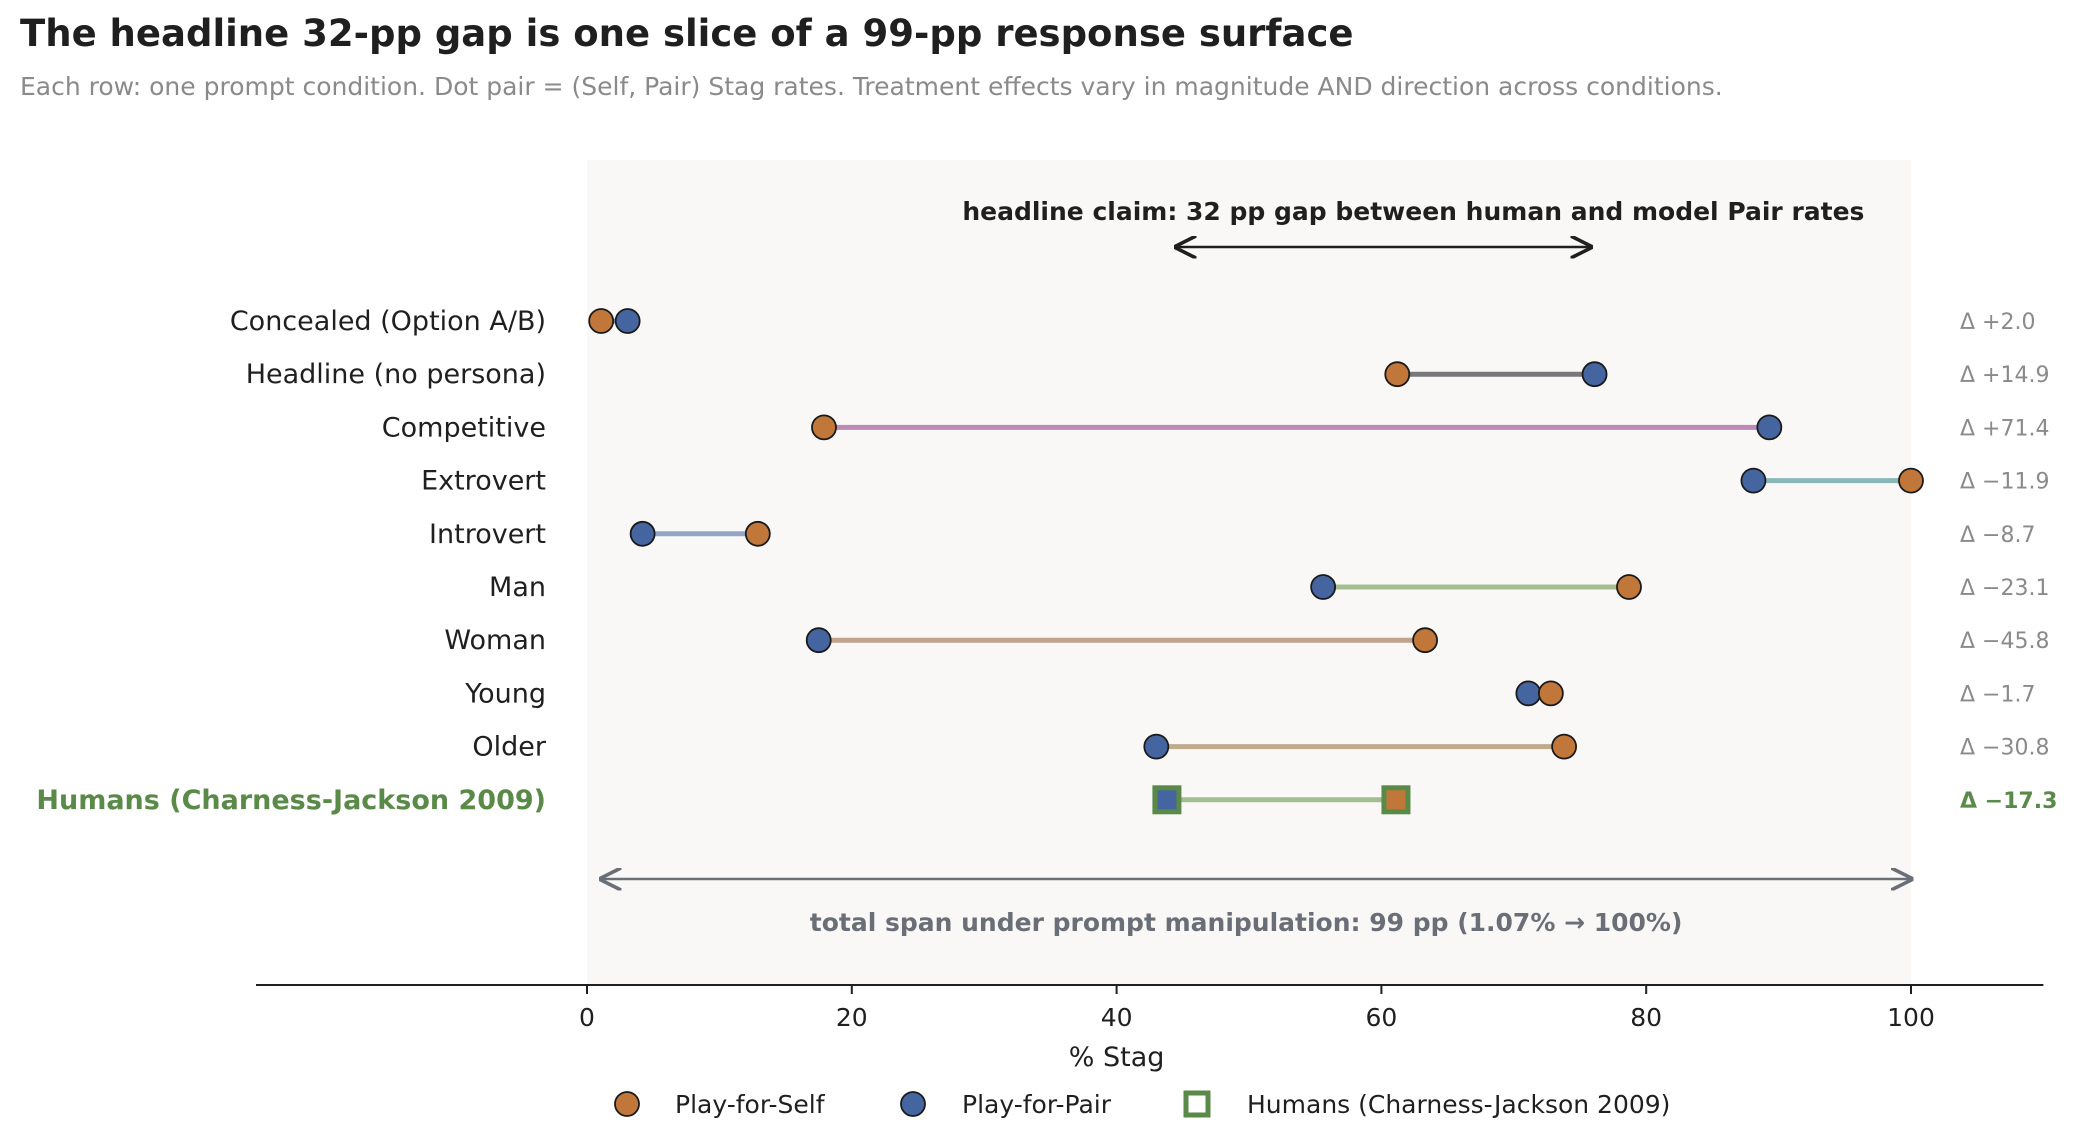 The height and width of the screenshot is (1143, 2076). Describe the element at coordinates (2004, 375) in the screenshot. I see `delta-label: Δ +14.9` at that location.